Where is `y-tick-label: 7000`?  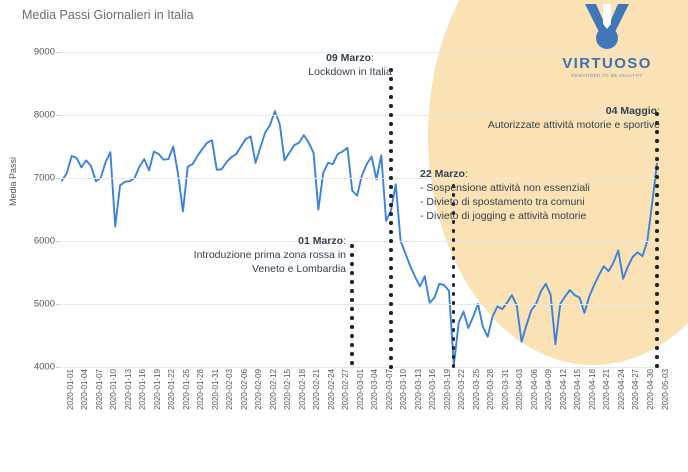
y-tick-label: 7000 is located at coordinates (44, 178).